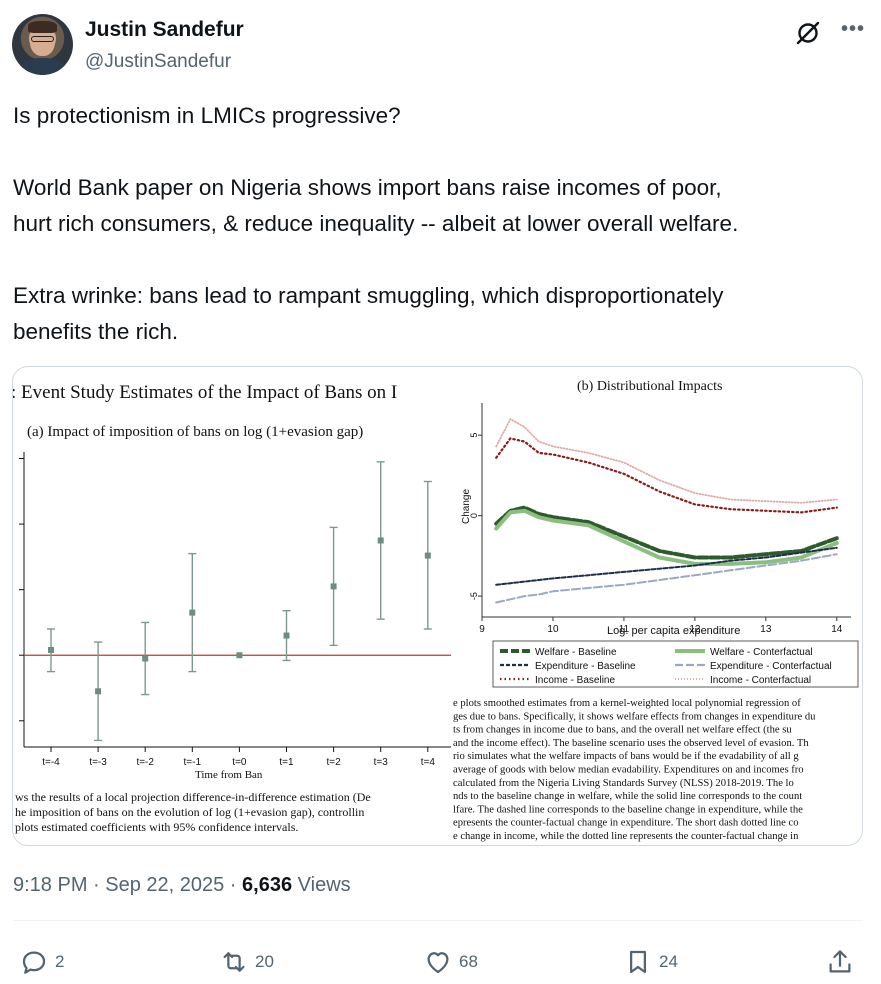 This screenshot has height=984, width=881. What do you see at coordinates (673, 631) in the screenshot?
I see `figure-b-xlabel: Log. per capita expenditure` at bounding box center [673, 631].